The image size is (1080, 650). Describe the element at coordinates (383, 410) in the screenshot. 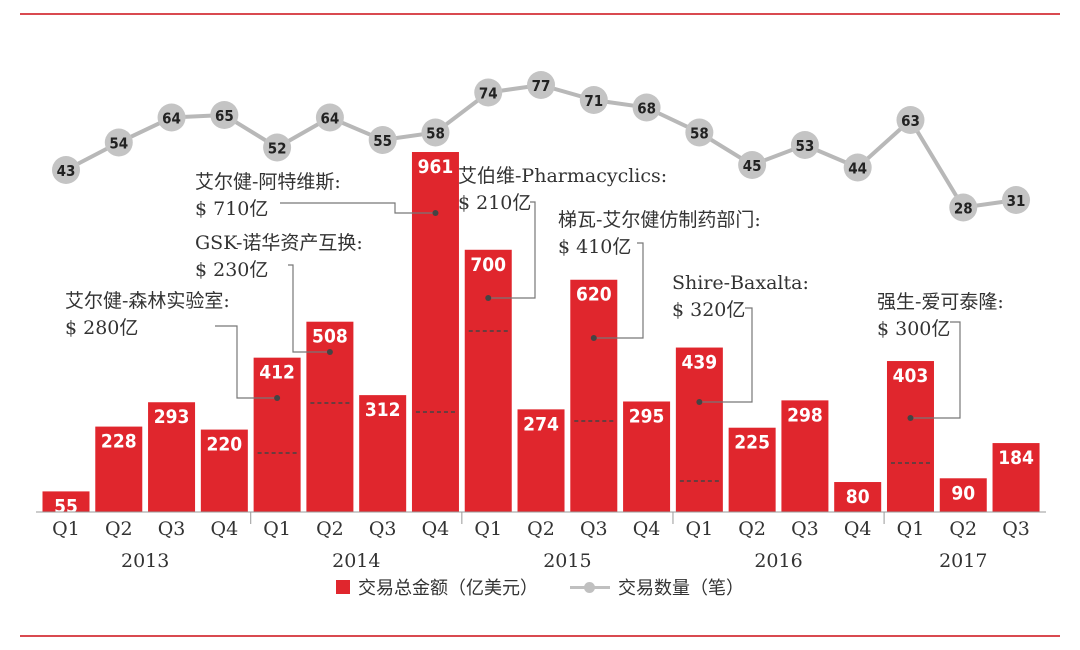

I see `bar-value-label: 312` at that location.